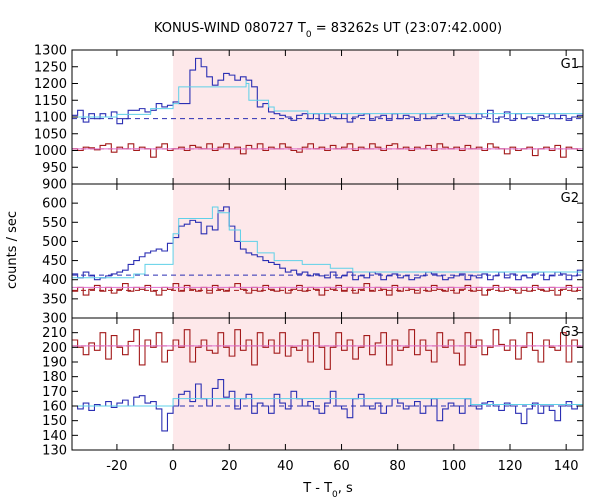 This screenshot has width=600, height=500. What do you see at coordinates (116, 466) in the screenshot?
I see `x-tick-label: -20` at bounding box center [116, 466].